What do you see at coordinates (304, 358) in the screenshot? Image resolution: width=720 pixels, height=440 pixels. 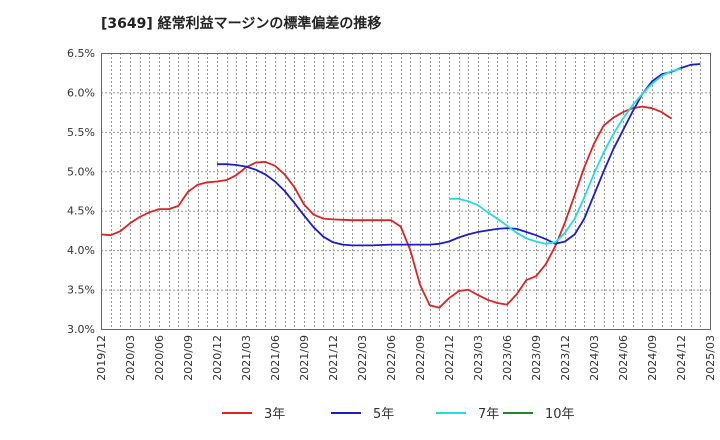 I see `x-tick-label: 2021/09` at bounding box center [304, 358].